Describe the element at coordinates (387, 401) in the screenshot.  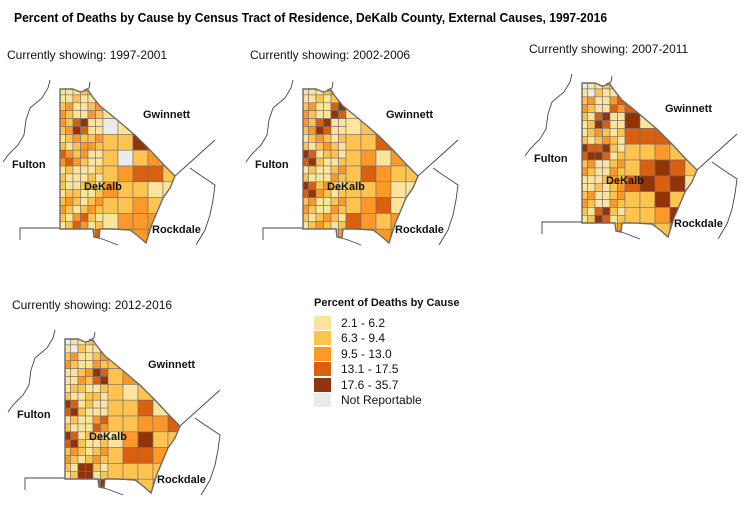
I see `legend-item: Not Reportable` at that location.